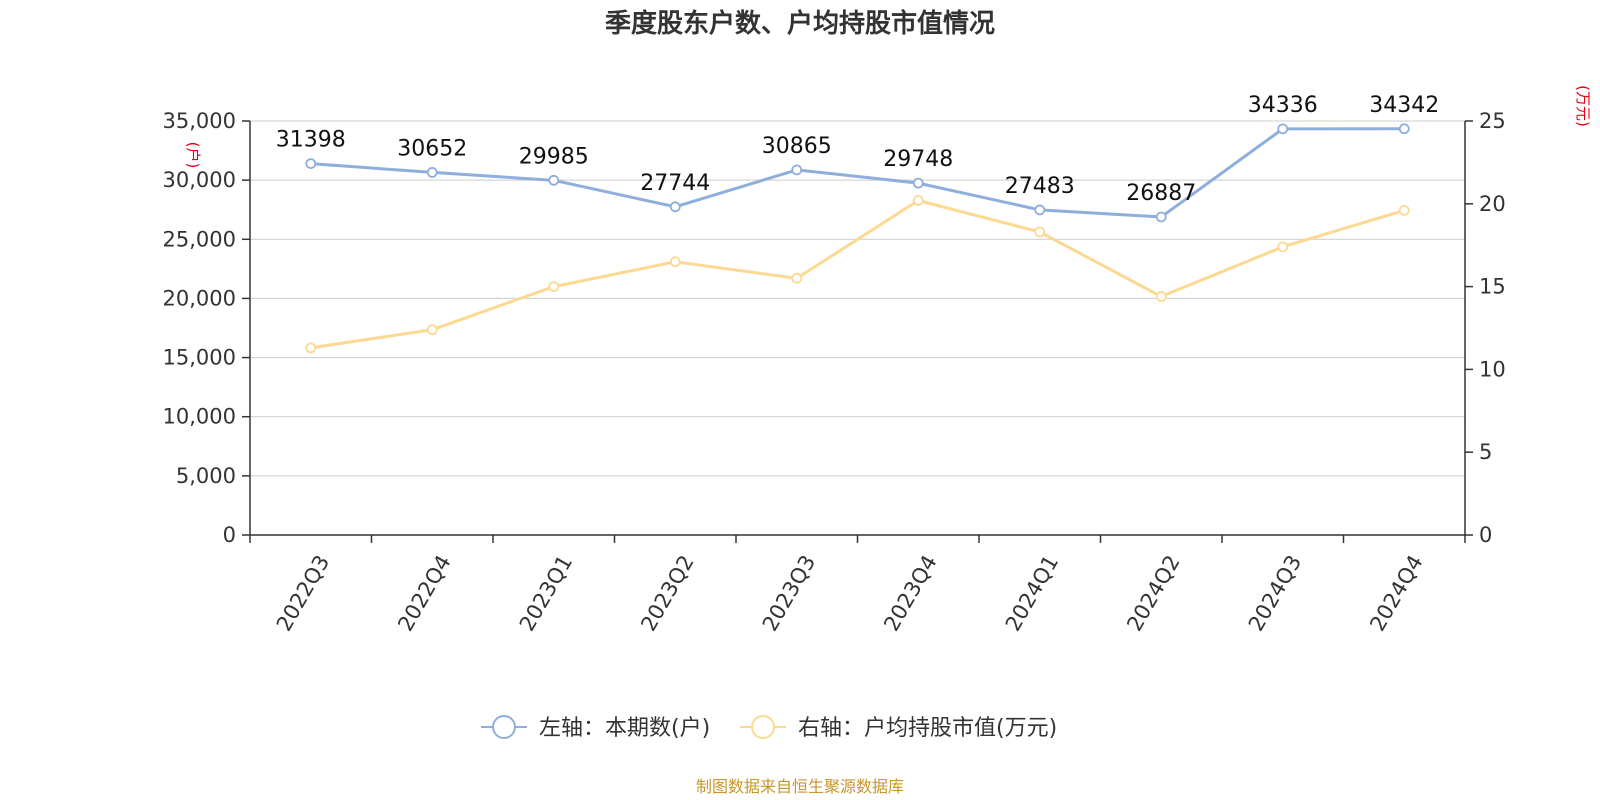 This screenshot has width=1600, height=800. What do you see at coordinates (1485, 328) in the screenshot?
I see `right-axis-ticks: 0 5 10 15 20 25` at bounding box center [1485, 328].